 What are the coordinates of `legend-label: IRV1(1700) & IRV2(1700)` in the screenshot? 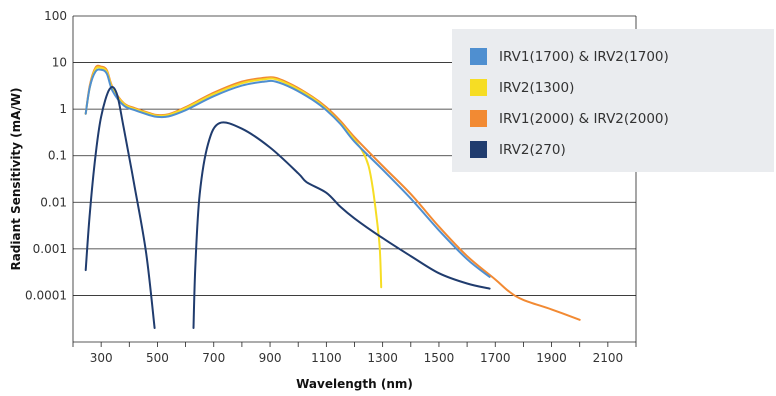 It's located at (584, 57).